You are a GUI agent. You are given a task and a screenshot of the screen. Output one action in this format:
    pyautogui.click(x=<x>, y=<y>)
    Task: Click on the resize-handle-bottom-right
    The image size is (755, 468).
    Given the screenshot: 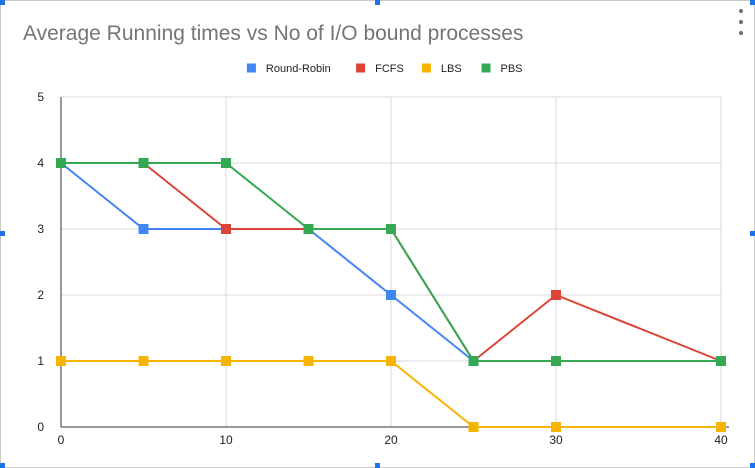 What is the action you would take?
    pyautogui.click(x=752, y=465)
    